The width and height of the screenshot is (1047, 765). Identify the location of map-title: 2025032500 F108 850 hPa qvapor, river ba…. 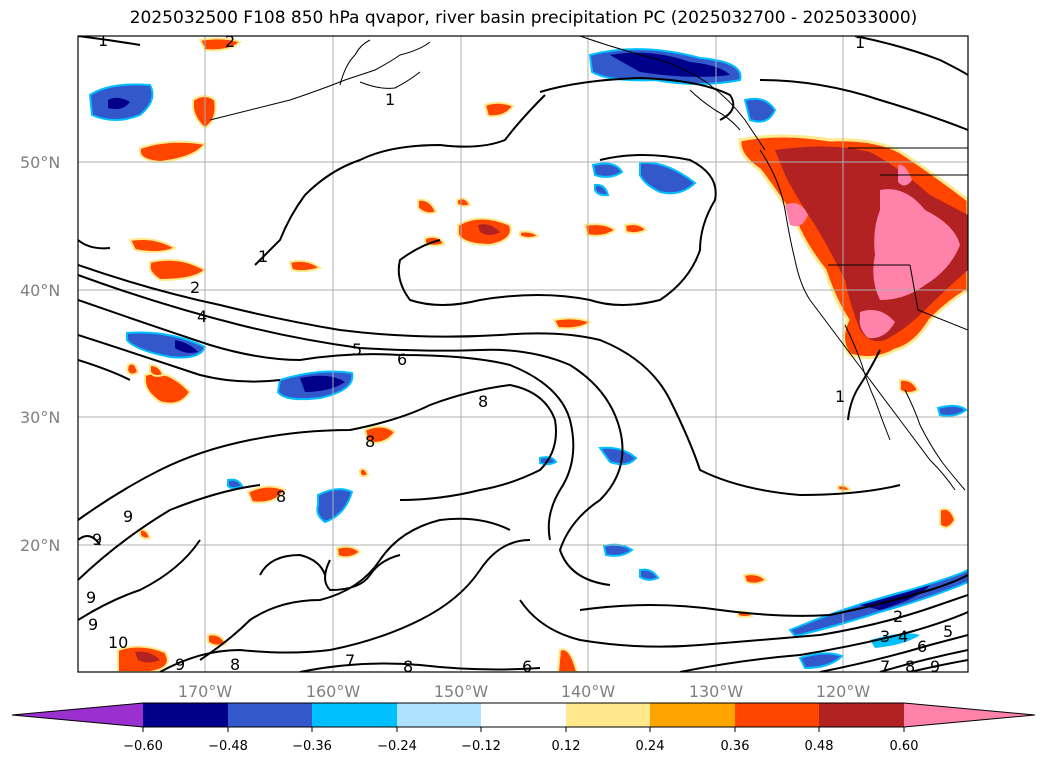
(523, 18).